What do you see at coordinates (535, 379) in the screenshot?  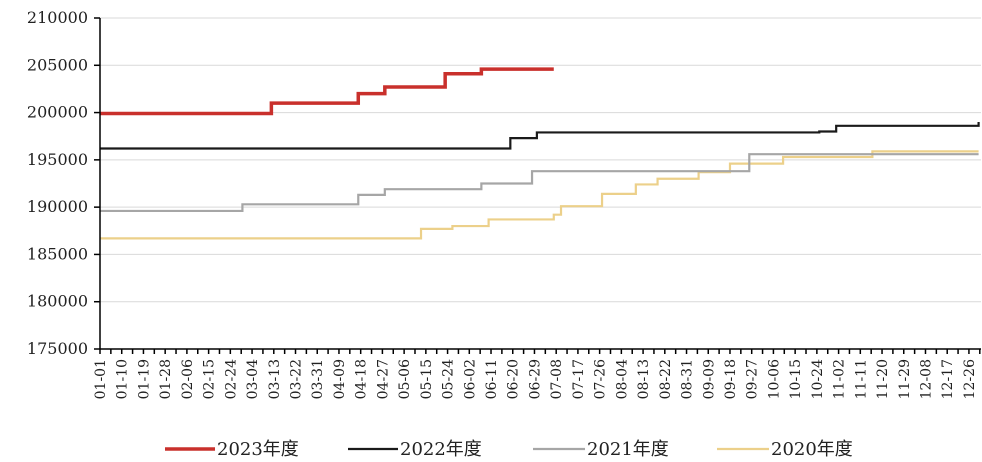 I see `x-tick-label: 06-29` at bounding box center [535, 379].